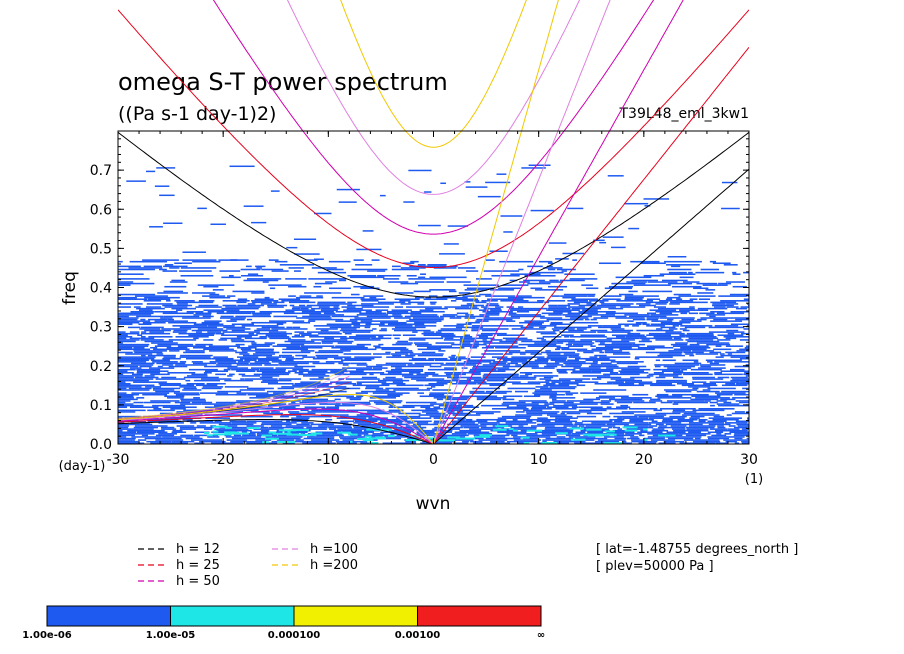 The height and width of the screenshot is (654, 904). What do you see at coordinates (101, 445) in the screenshot?
I see `y-tick-label: 0.0` at bounding box center [101, 445].